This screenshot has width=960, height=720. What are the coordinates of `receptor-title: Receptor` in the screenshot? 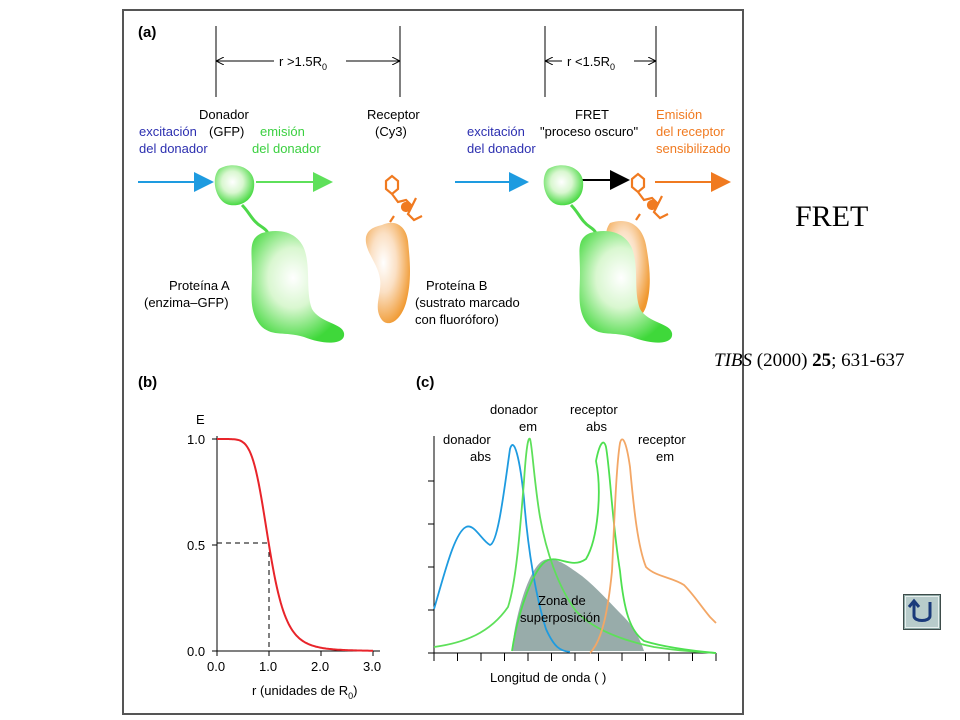 It's located at (393, 114).